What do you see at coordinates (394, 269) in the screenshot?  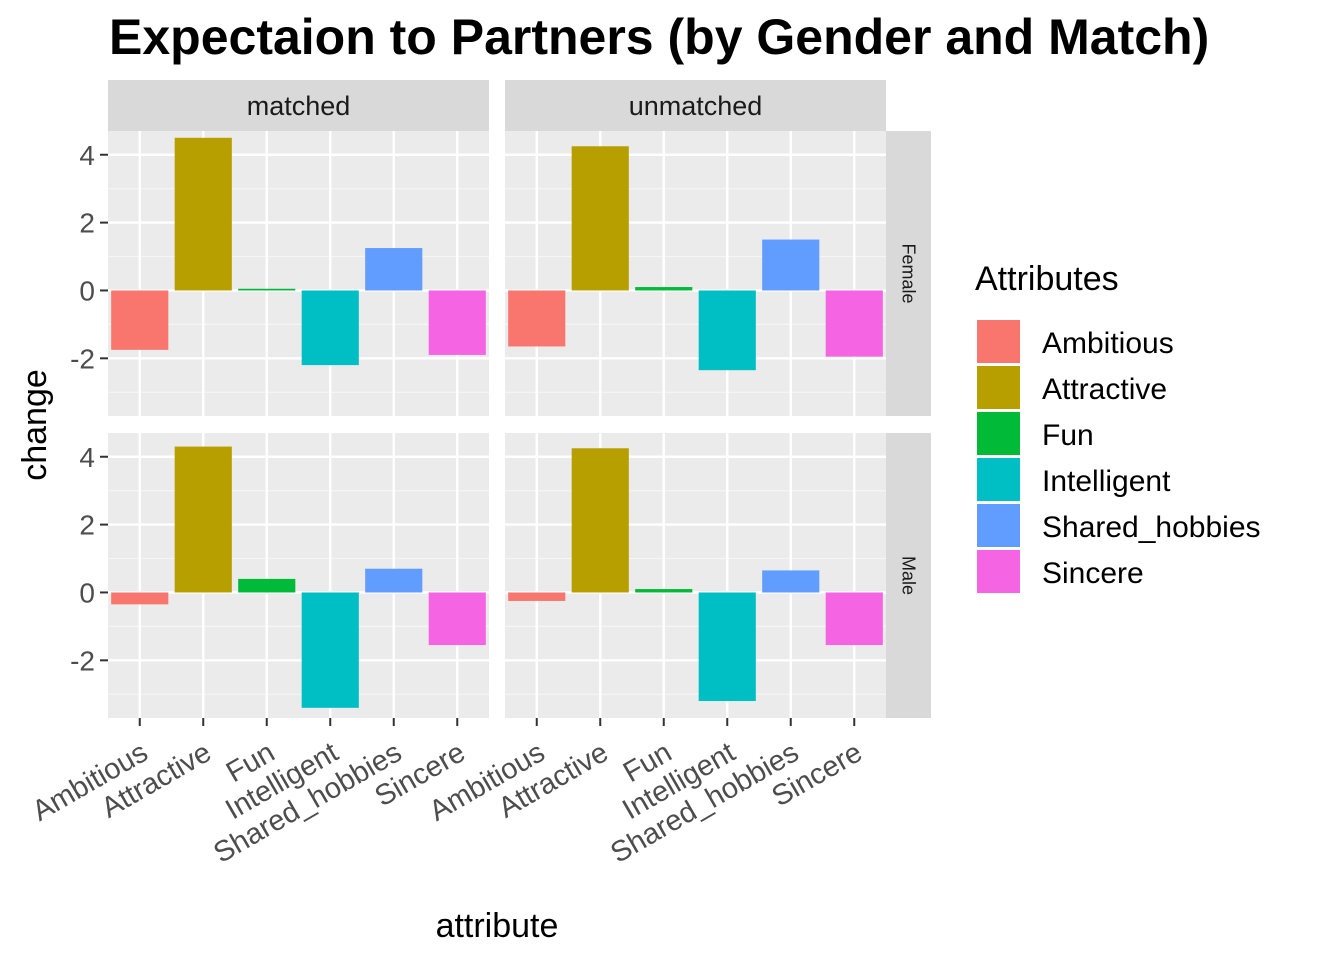 I see `bar-shared_hobbies-matched-female` at bounding box center [394, 269].